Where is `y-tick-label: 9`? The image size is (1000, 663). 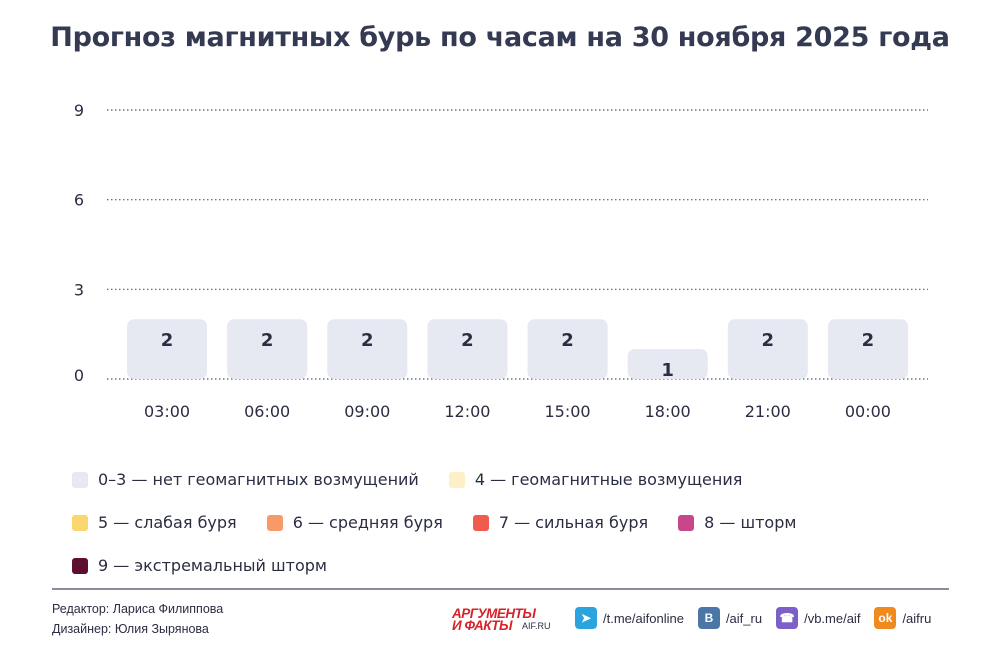
y-tick-label: 9 is located at coordinates (79, 110).